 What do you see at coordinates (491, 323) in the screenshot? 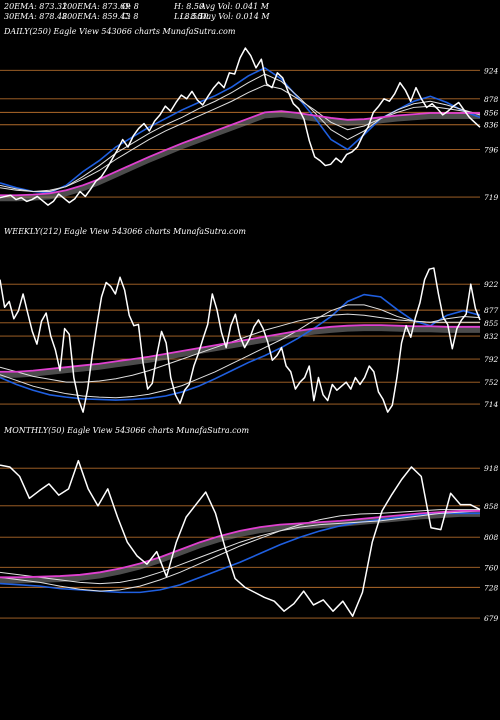
I see `level-tick-label: 855` at bounding box center [491, 323].